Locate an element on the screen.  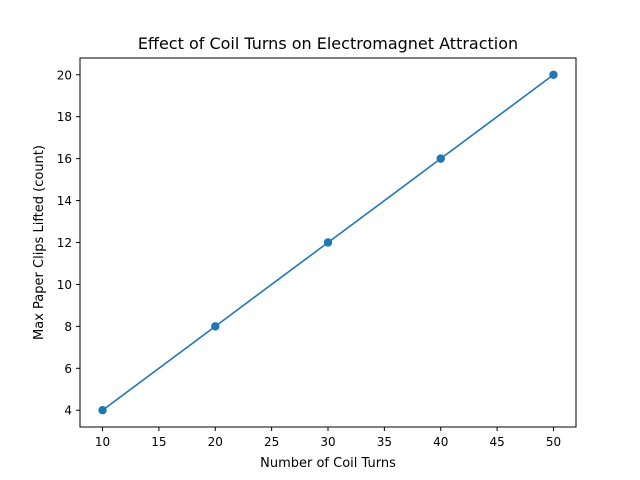
x-axis: 10 15 20 25 30 35 40 45 50 is located at coordinates (328, 438).